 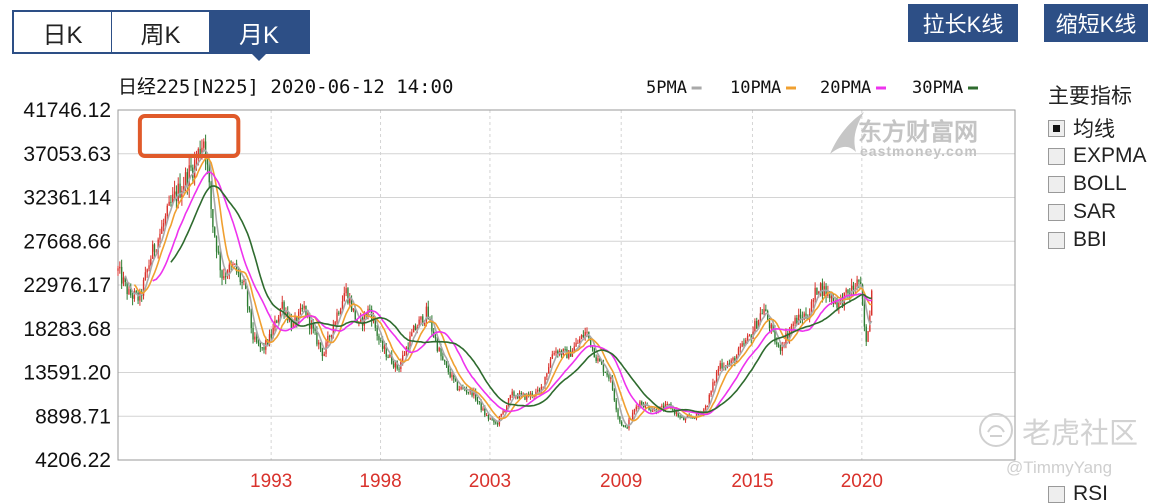 I want to click on lengthen-candles-button: 拉长K线, so click(x=963, y=23).